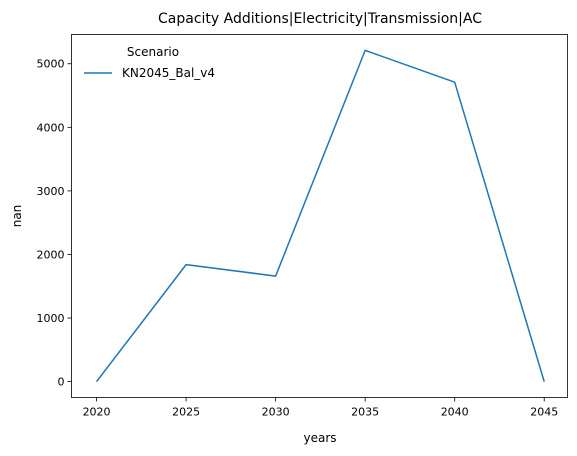 The image size is (577, 456). Describe the element at coordinates (319, 438) in the screenshot. I see `x-axis-label: years` at that location.